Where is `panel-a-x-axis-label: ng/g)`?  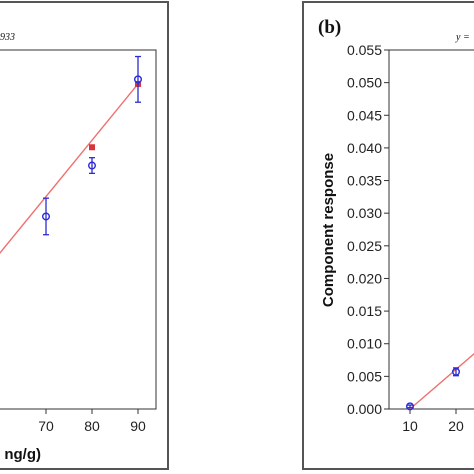 panel-a-x-axis-label: ng/g) is located at coordinates (22, 454).